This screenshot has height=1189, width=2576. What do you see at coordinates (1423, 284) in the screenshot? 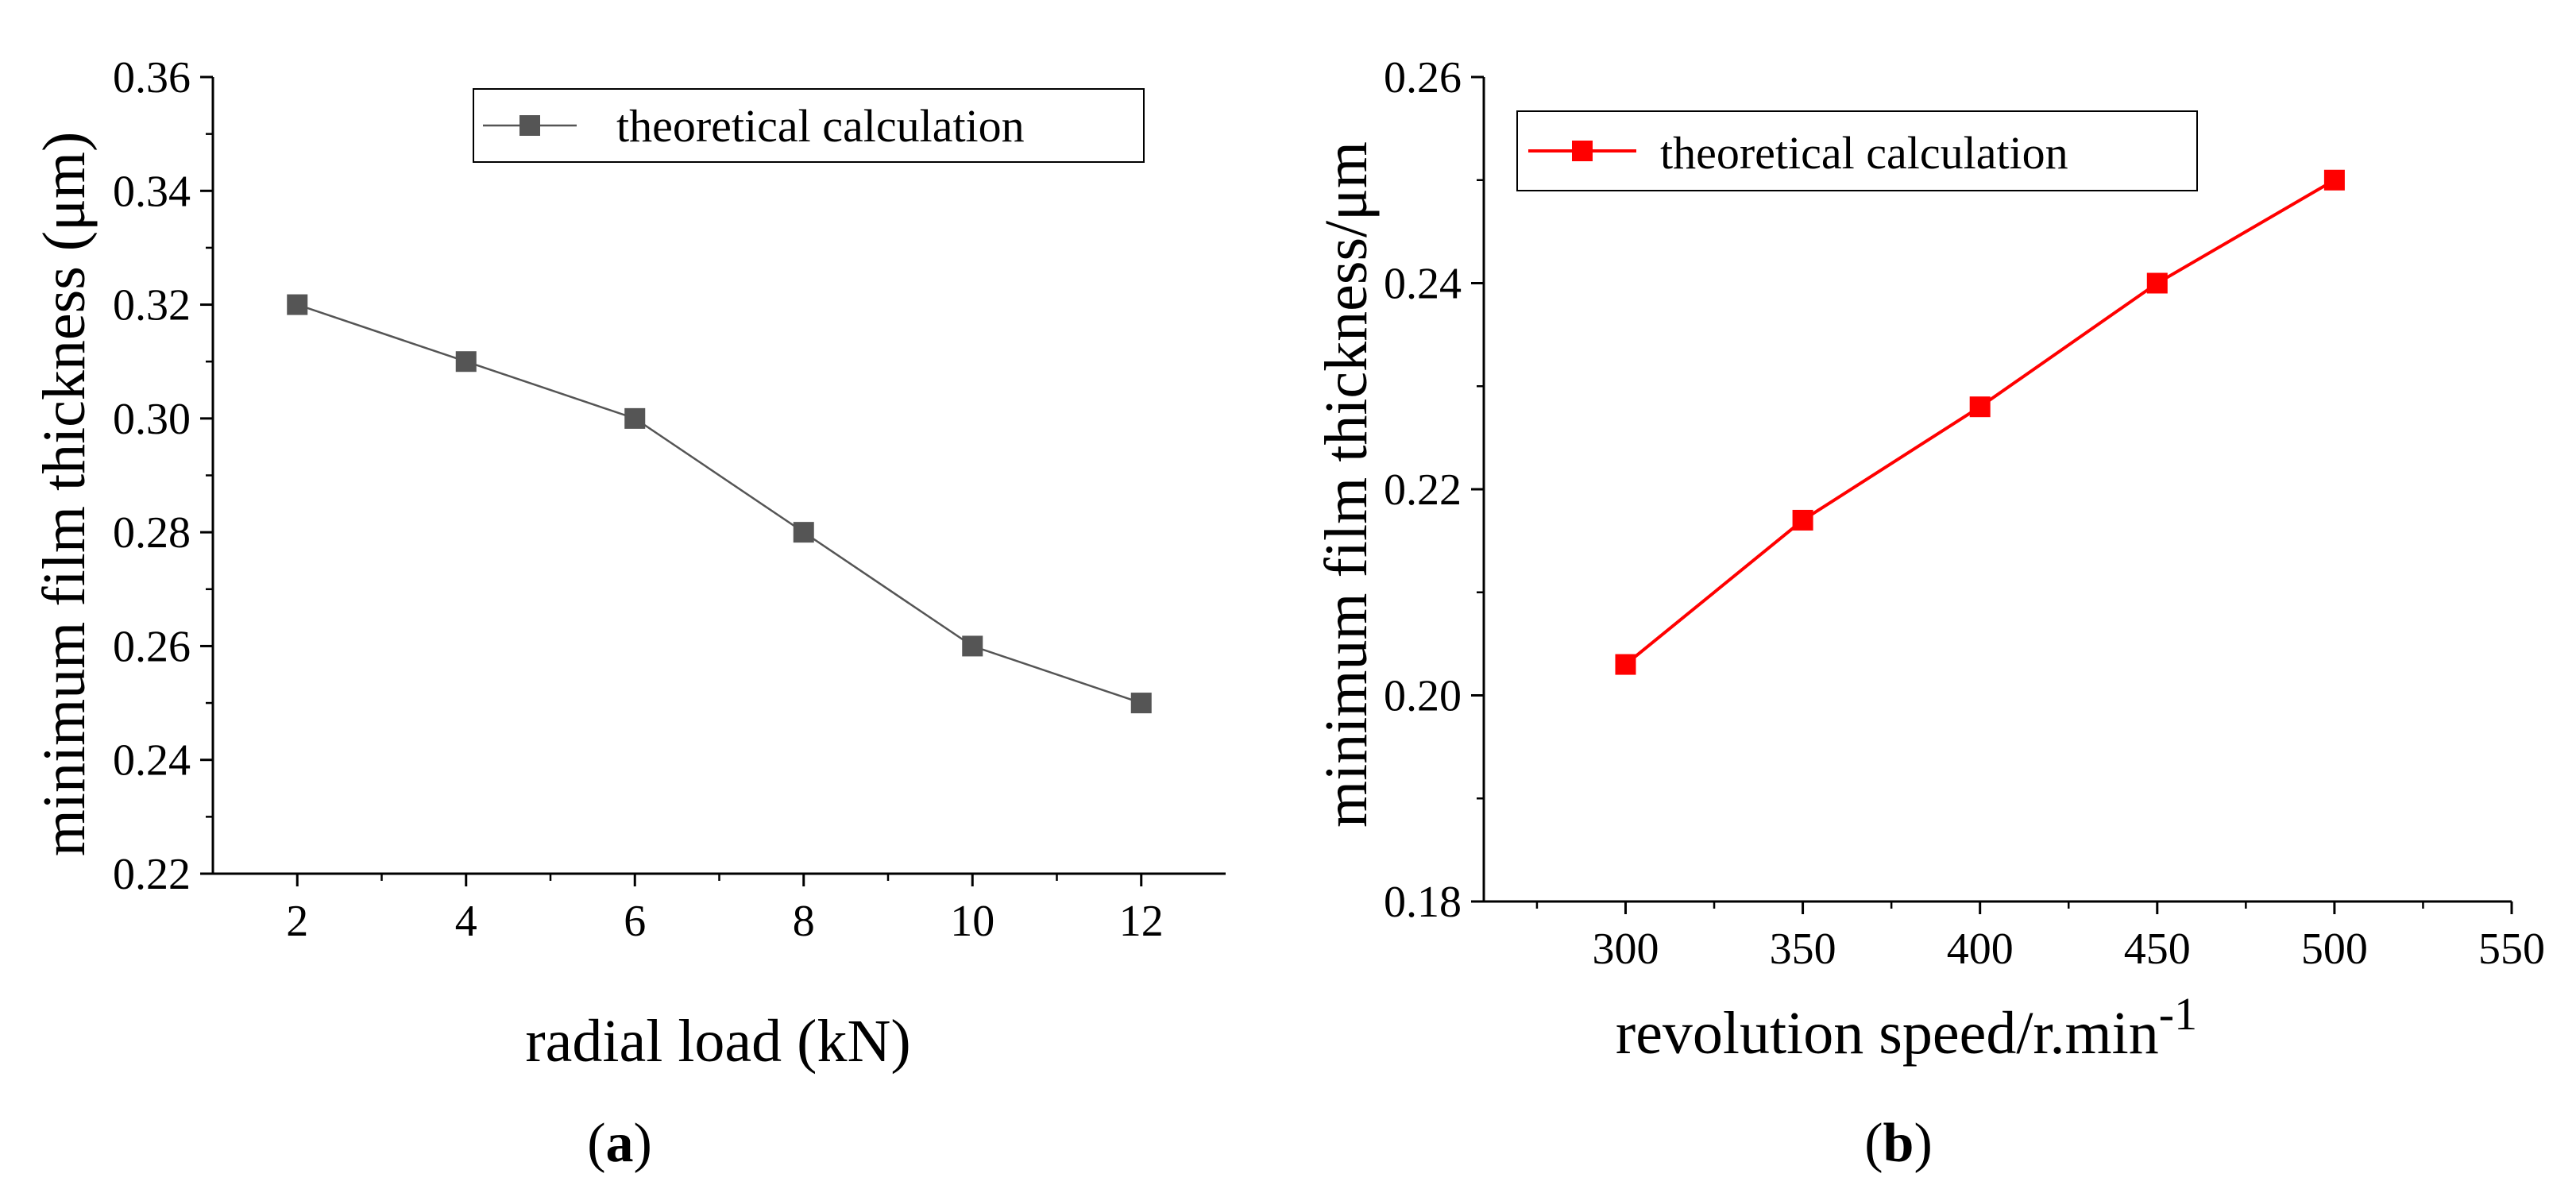
I see `chart-b-y-tick-label: 0.24` at bounding box center [1423, 284].